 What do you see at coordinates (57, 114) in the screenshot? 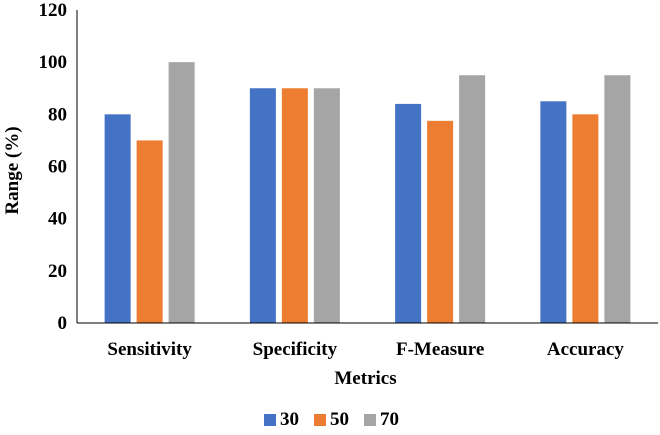
I see `y-tick-label: 80` at bounding box center [57, 114].